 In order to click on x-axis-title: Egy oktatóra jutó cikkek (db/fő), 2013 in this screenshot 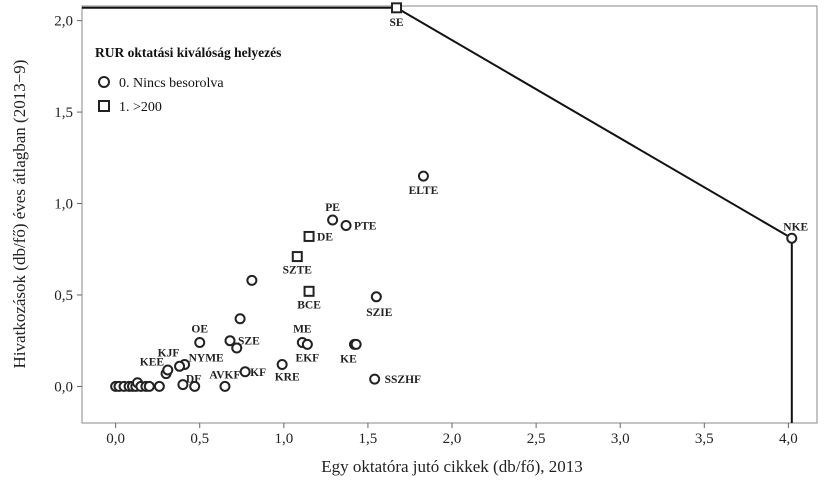, I will do `click(452, 466)`.